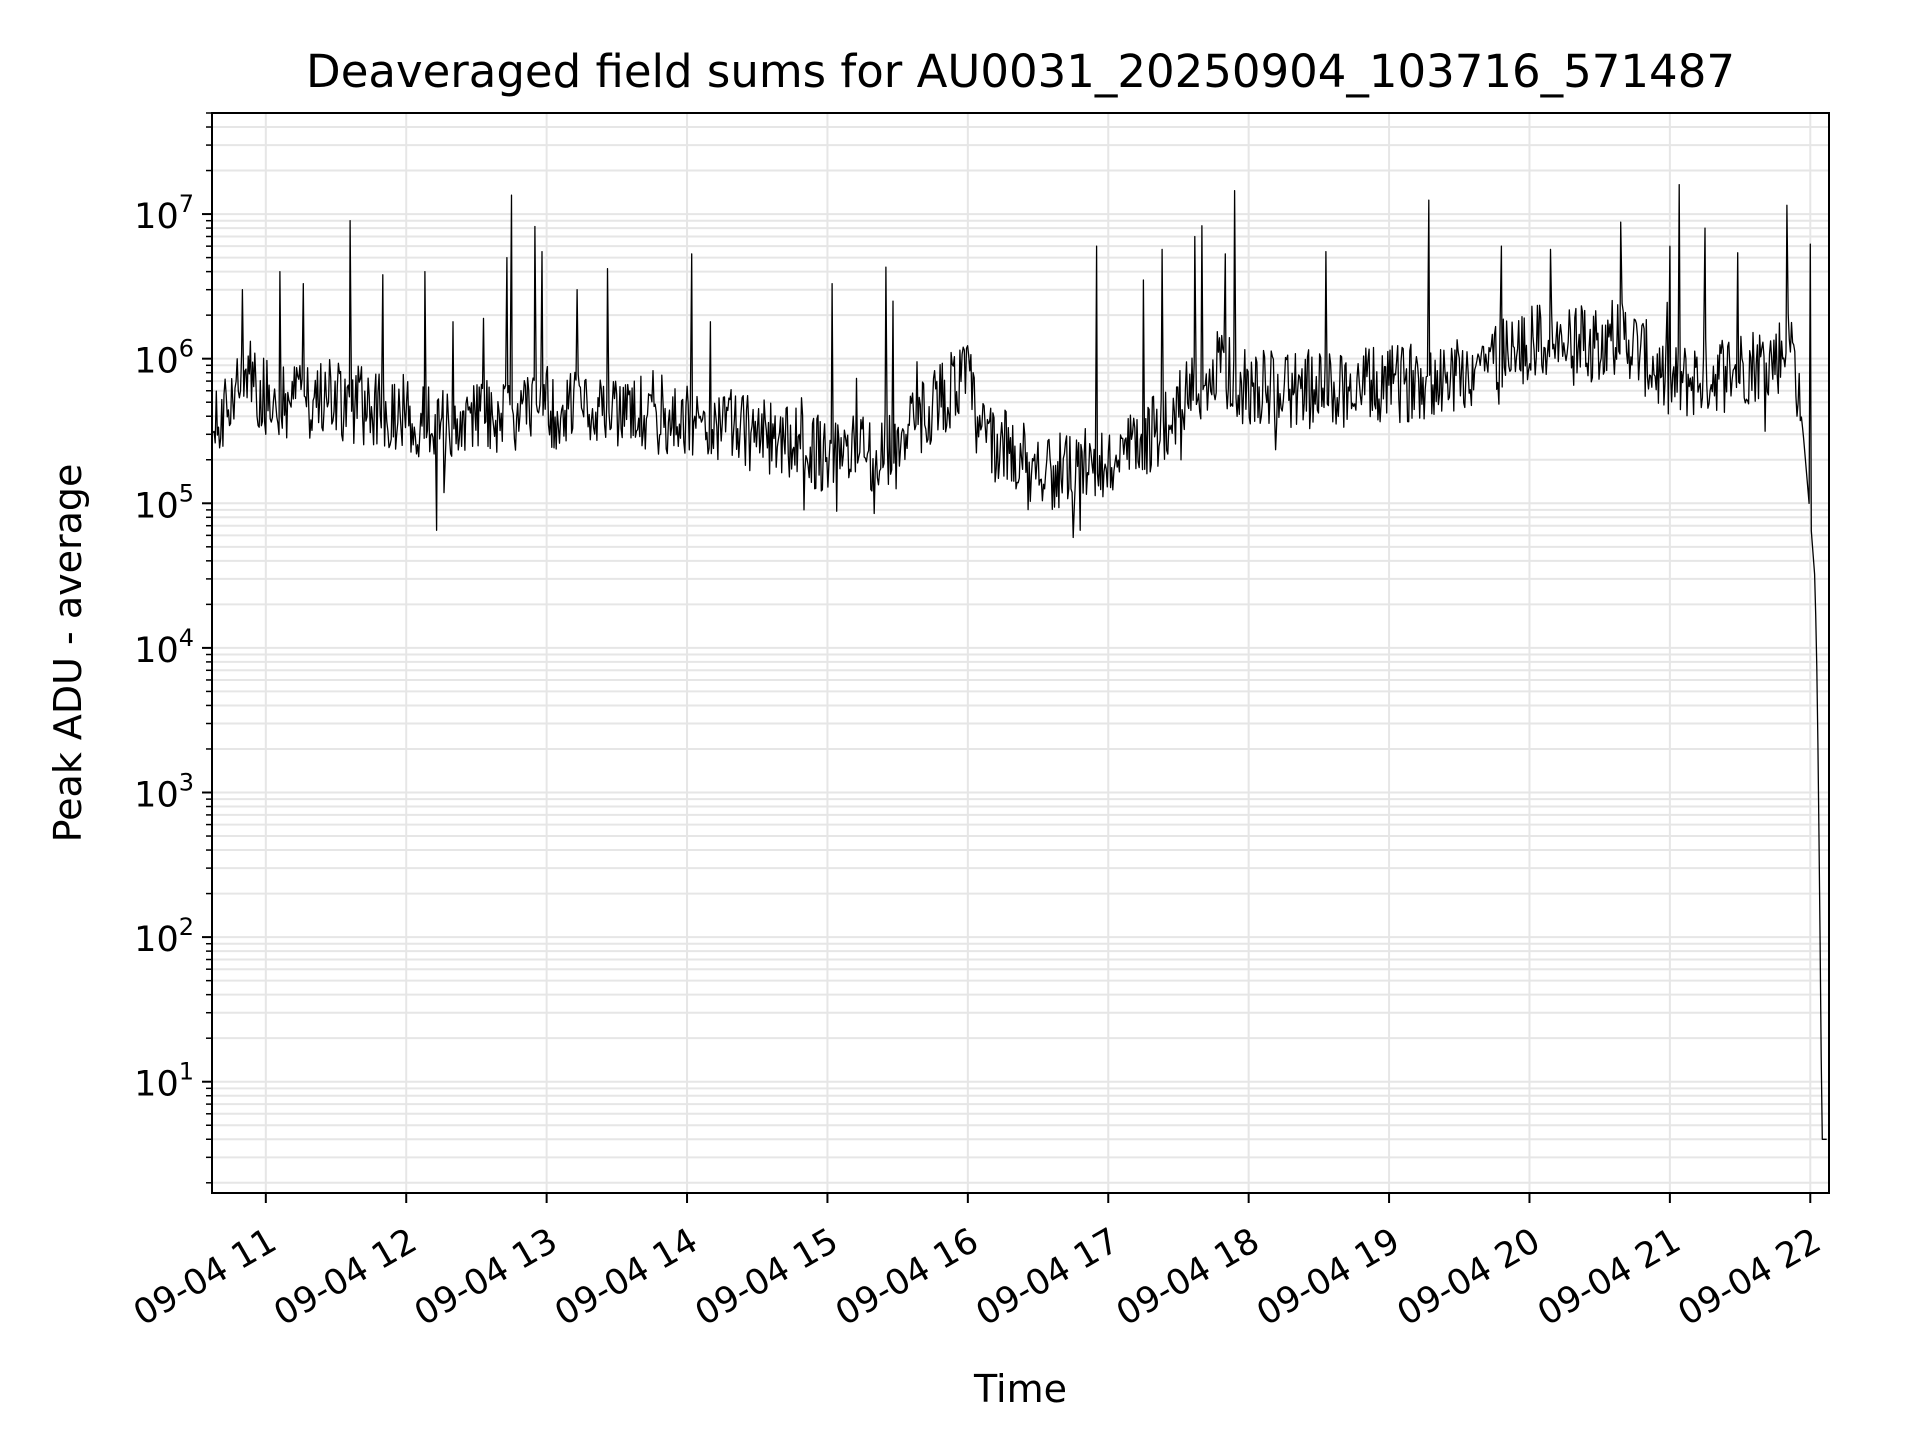 The height and width of the screenshot is (1440, 1920). I want to click on y-tick-label: 10⁵, so click(164, 502).